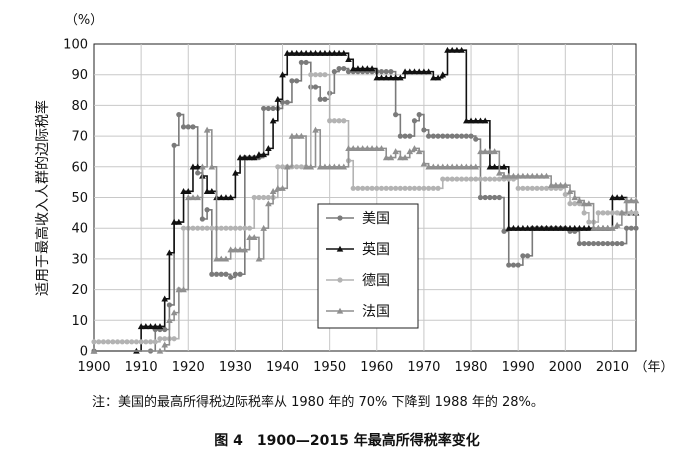  I want to click on x-tick-label: 1930, so click(235, 367).